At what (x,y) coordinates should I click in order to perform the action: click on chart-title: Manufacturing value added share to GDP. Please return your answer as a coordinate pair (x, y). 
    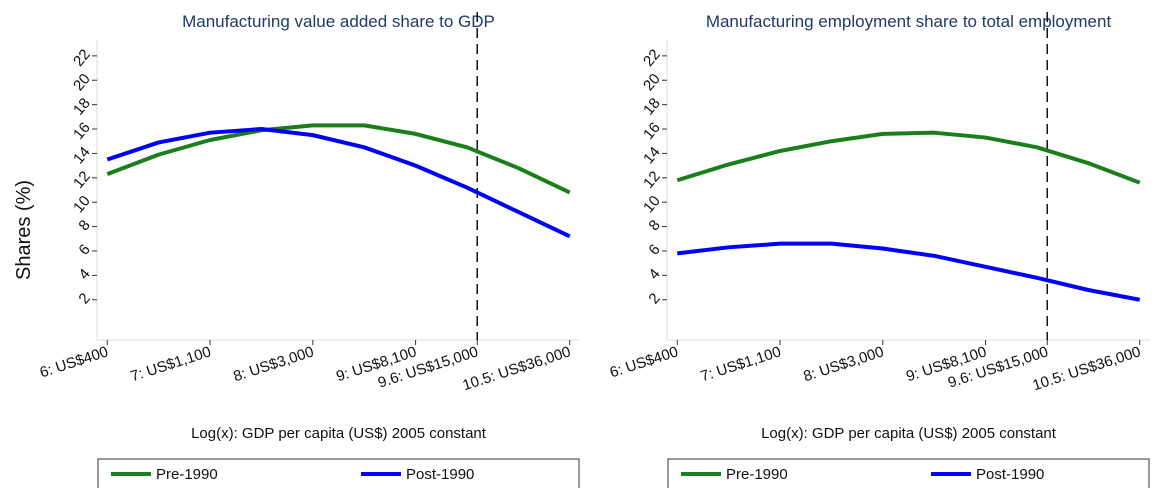
    Looking at the image, I should click on (338, 21).